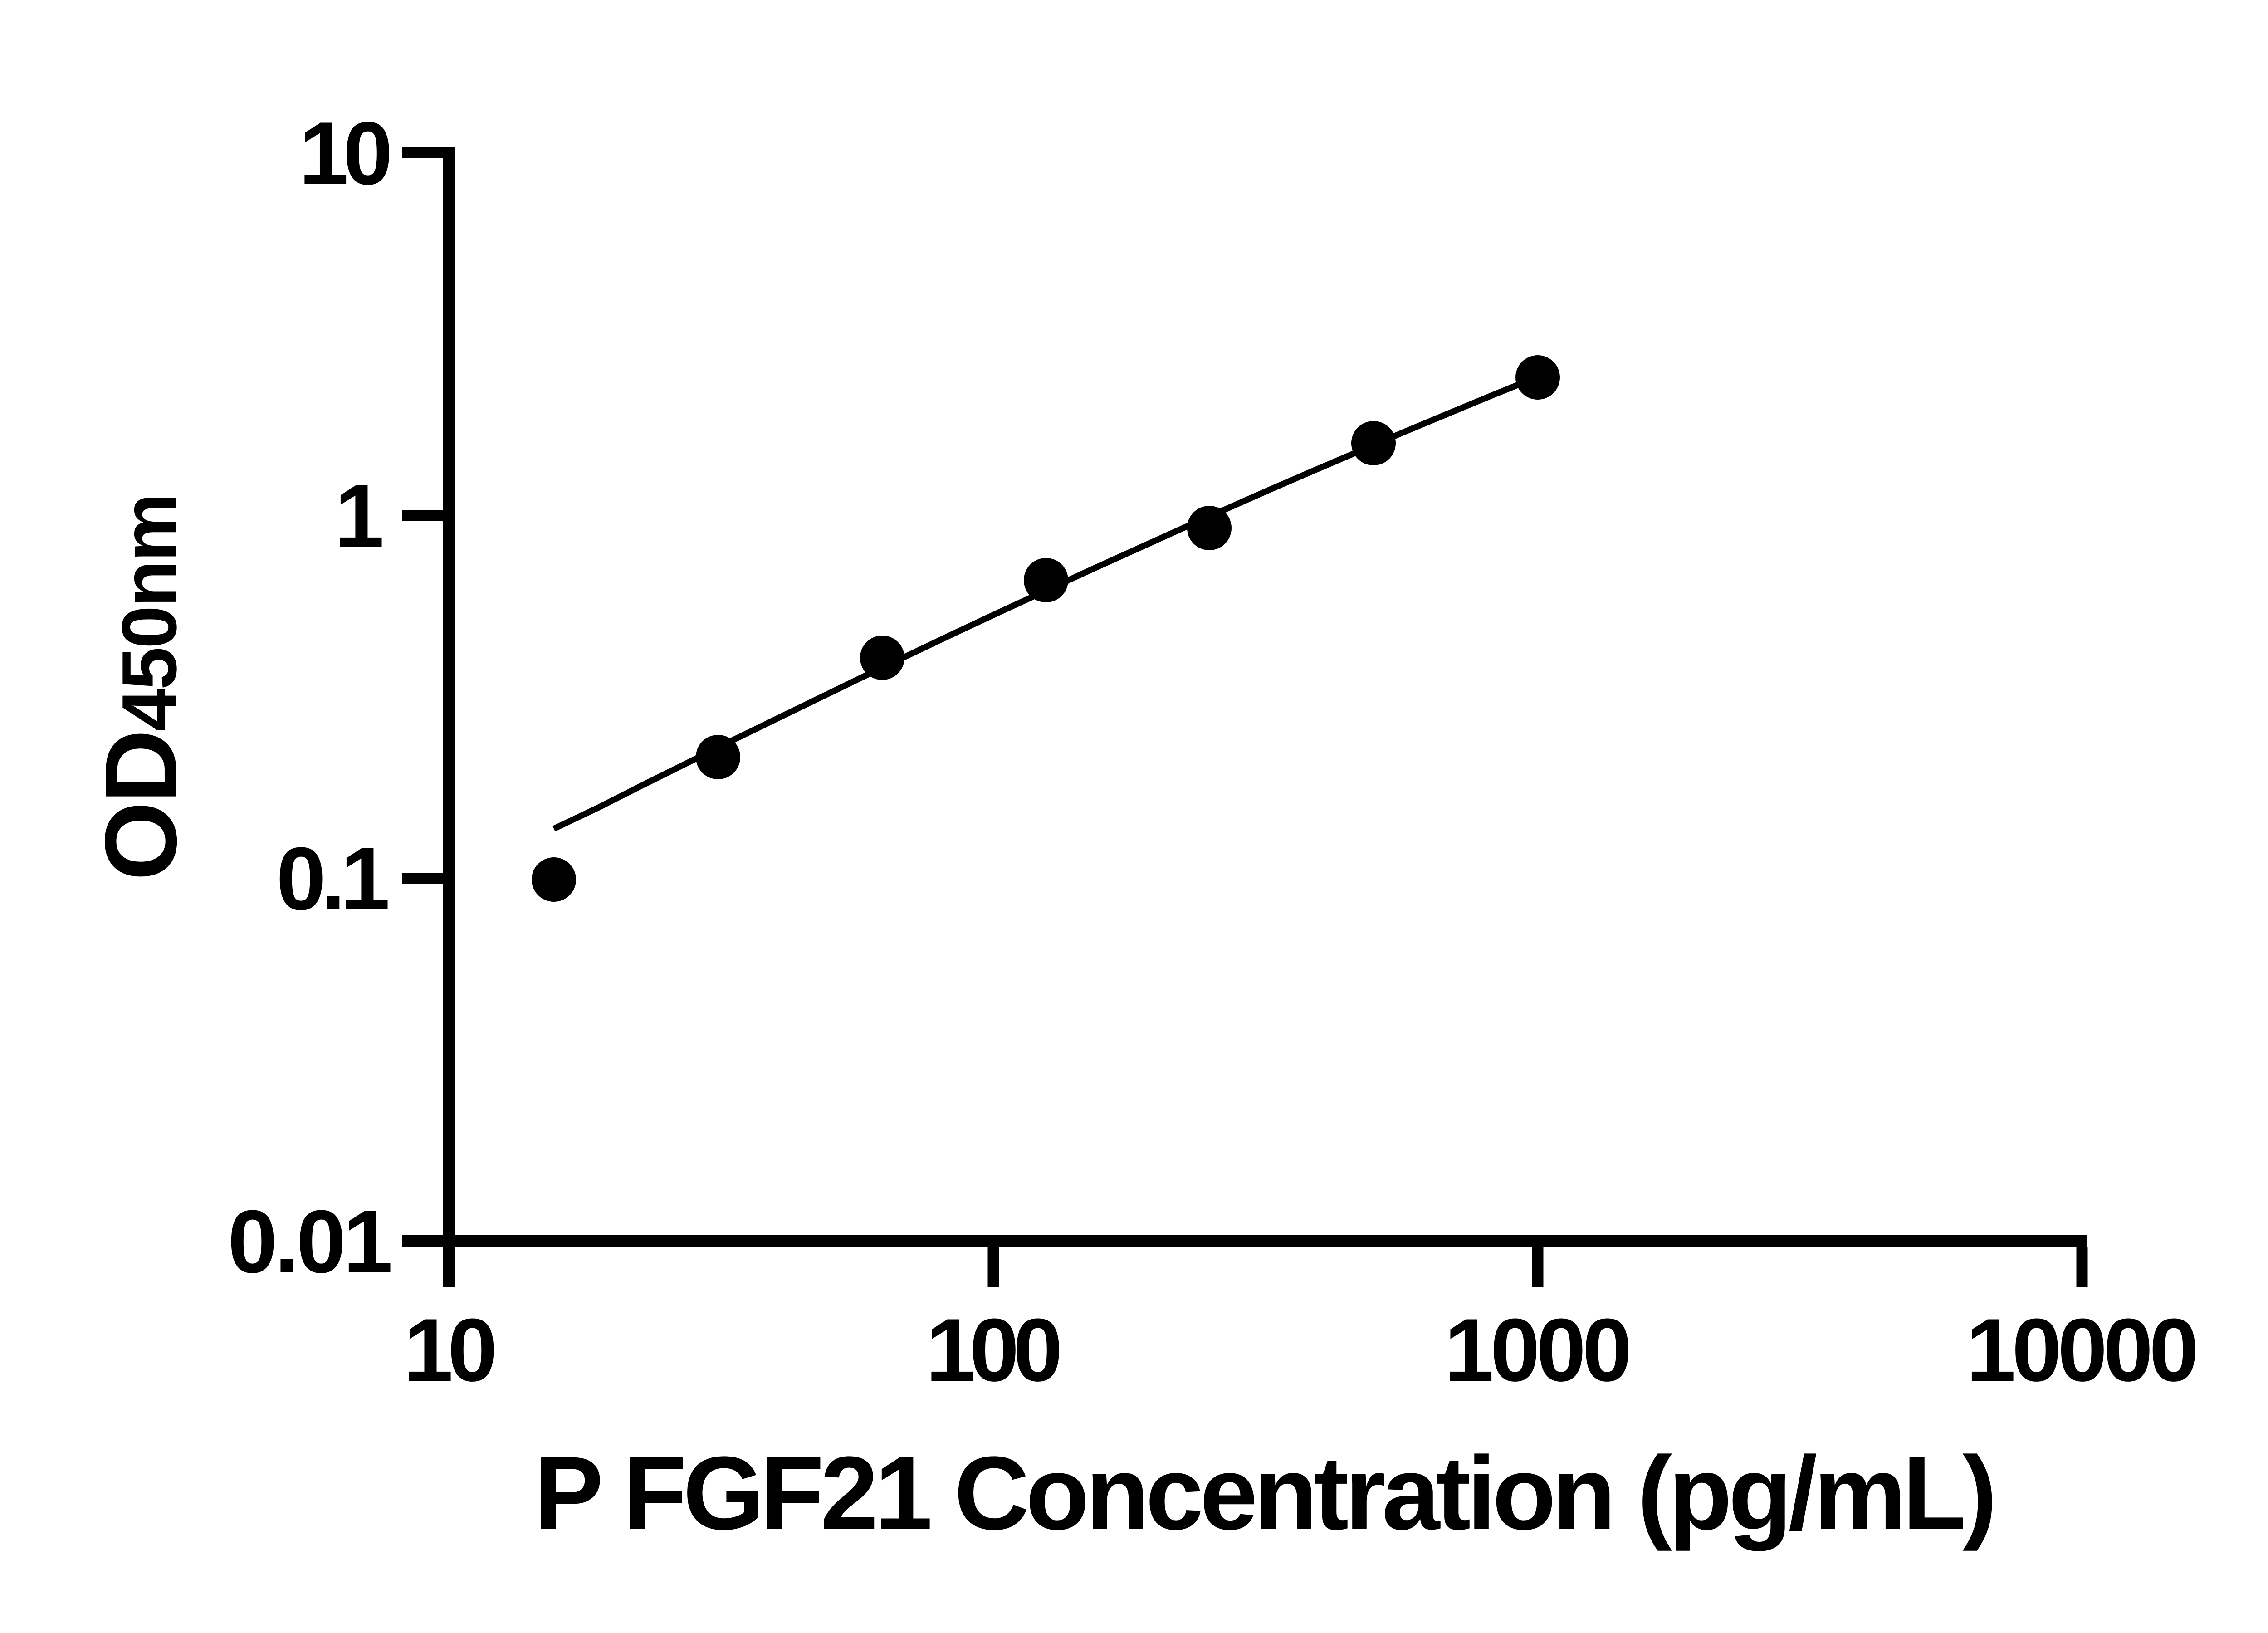  What do you see at coordinates (359, 516) in the screenshot?
I see `svg-text: 1` at bounding box center [359, 516].